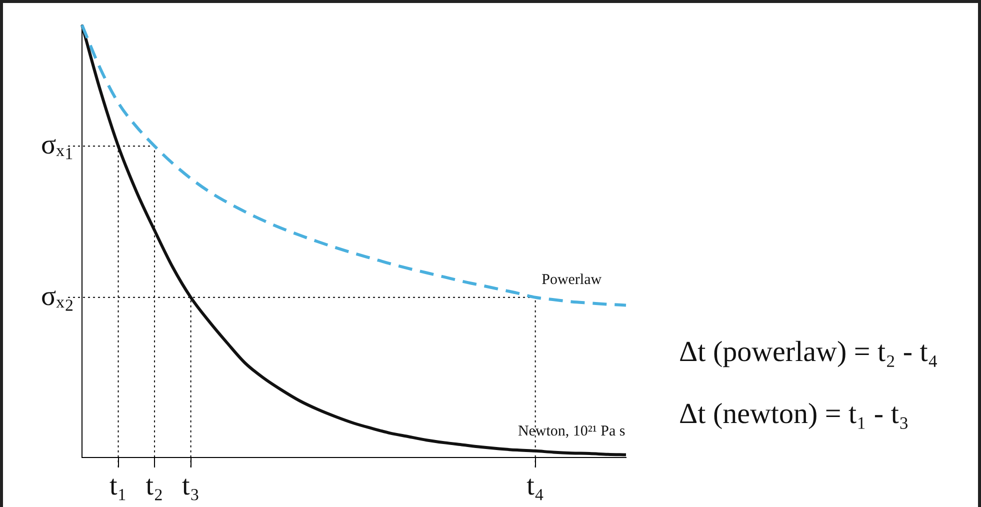 Image resolution: width=981 pixels, height=507 pixels. What do you see at coordinates (57, 296) in the screenshot?
I see `ref-line-label: σₓ₂` at bounding box center [57, 296].